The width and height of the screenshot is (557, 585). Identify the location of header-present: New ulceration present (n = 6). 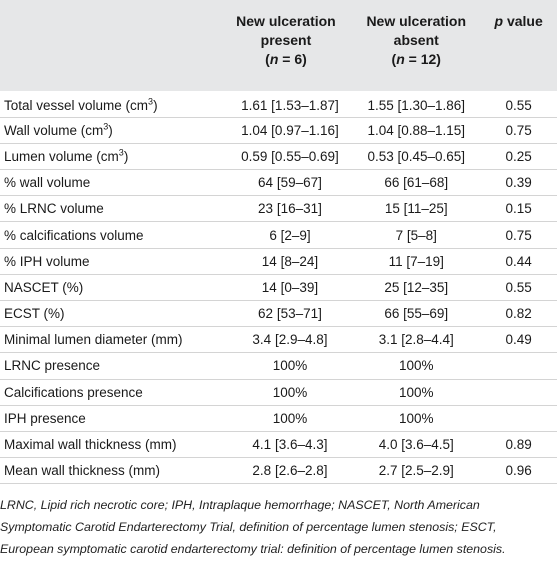
(286, 45).